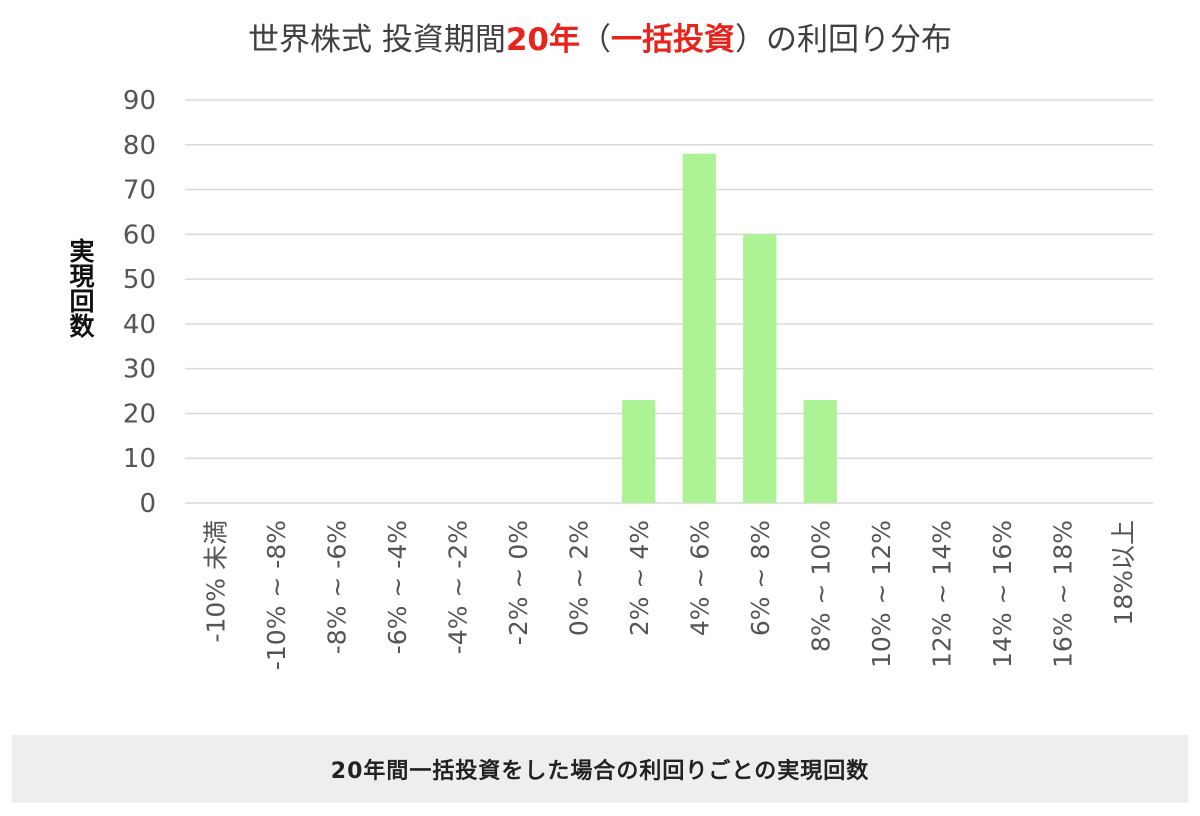 The image size is (1200, 816). I want to click on y-tick-labels: 0 10 20 30 40 50 60 70 80 90, so click(139, 302).